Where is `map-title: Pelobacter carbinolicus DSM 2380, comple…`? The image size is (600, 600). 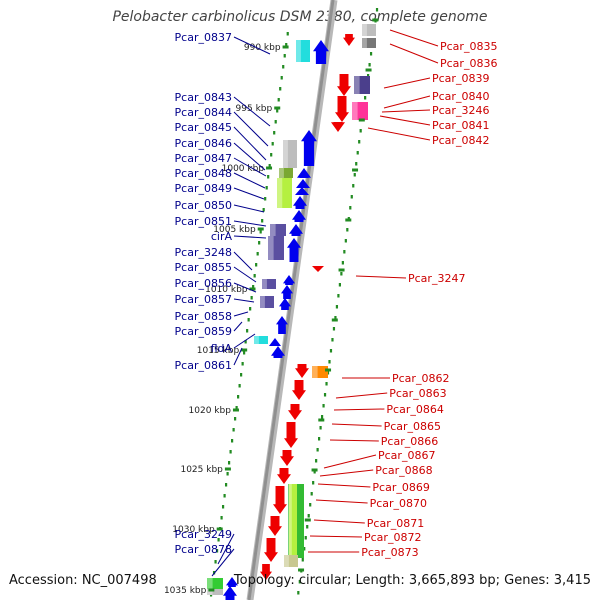 map-title: Pelobacter carbinolicus DSM 2380, comple… is located at coordinates (300, 17).